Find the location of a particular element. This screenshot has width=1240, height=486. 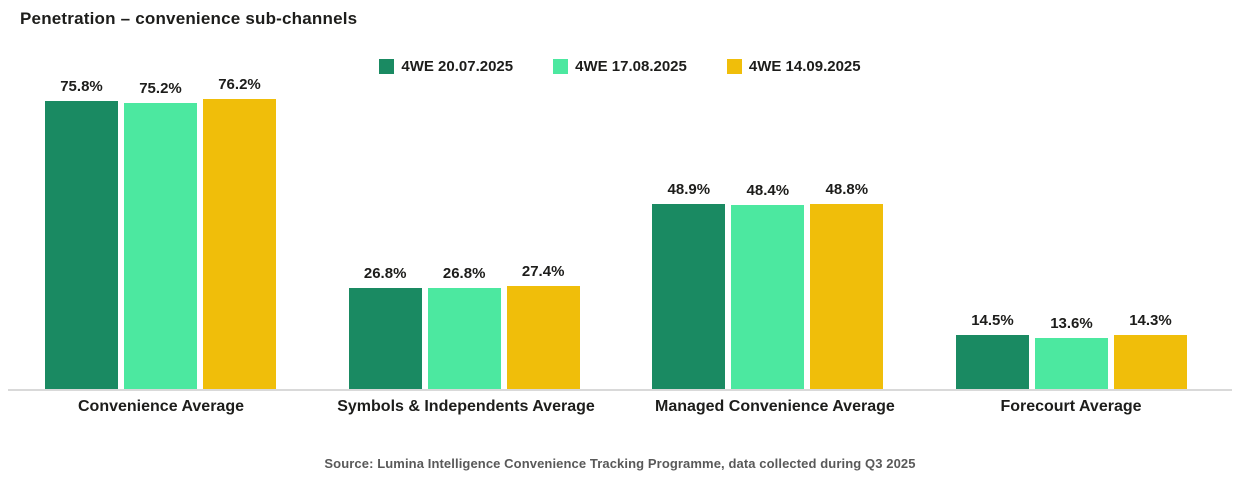

bar-wrap: 14.5% is located at coordinates (992, 351).